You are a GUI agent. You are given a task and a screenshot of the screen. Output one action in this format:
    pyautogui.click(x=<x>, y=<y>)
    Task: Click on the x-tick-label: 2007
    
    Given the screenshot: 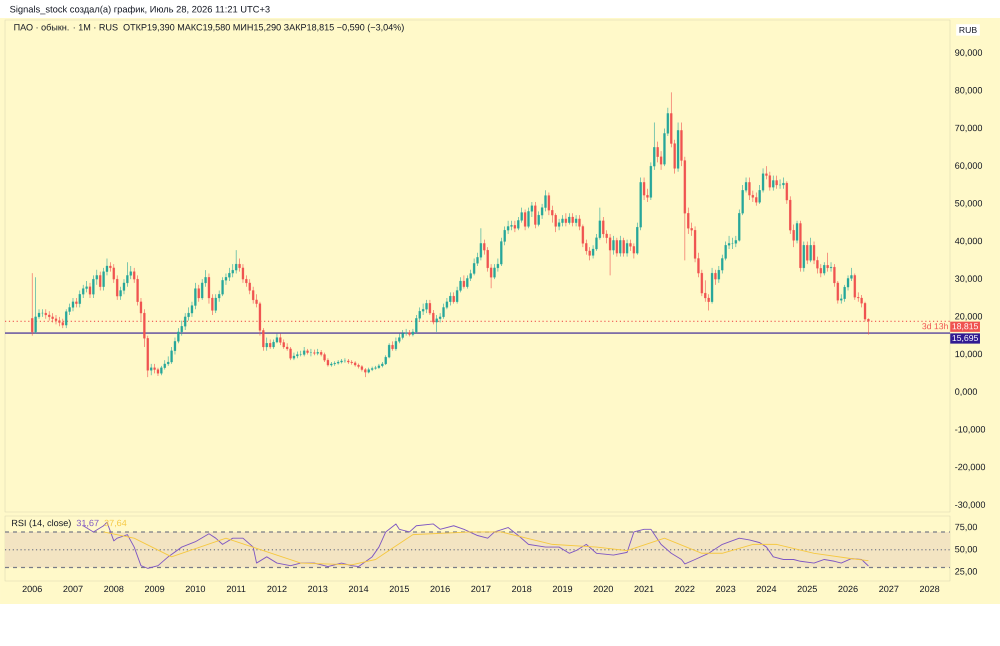 What is the action you would take?
    pyautogui.click(x=73, y=589)
    